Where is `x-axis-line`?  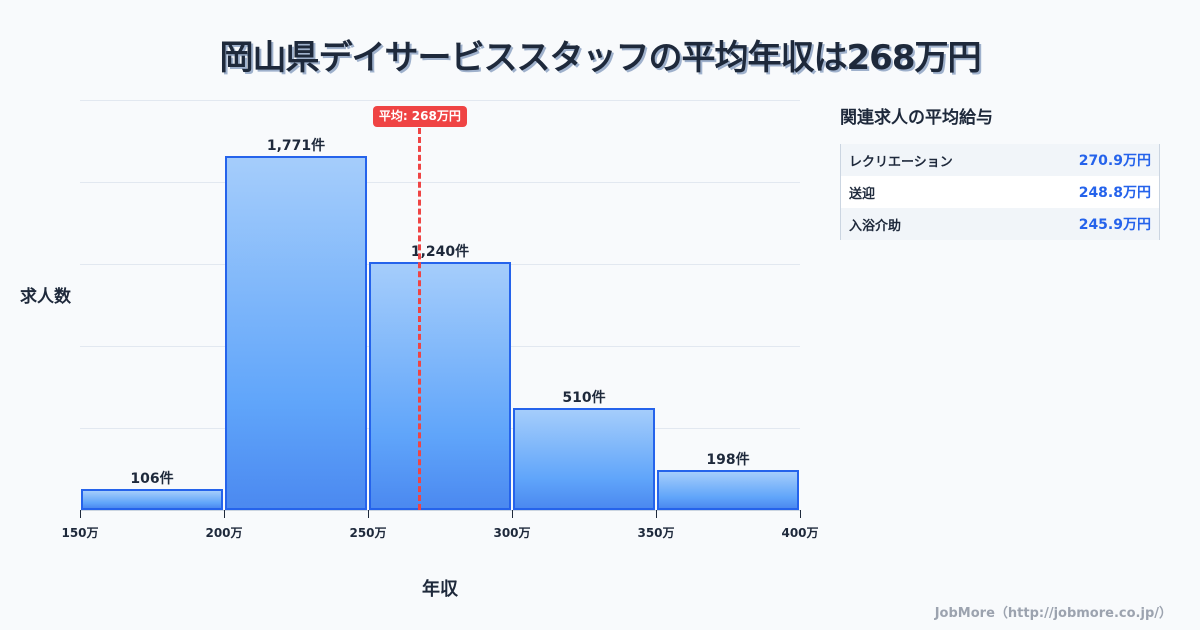
x-axis-line is located at coordinates (440, 510).